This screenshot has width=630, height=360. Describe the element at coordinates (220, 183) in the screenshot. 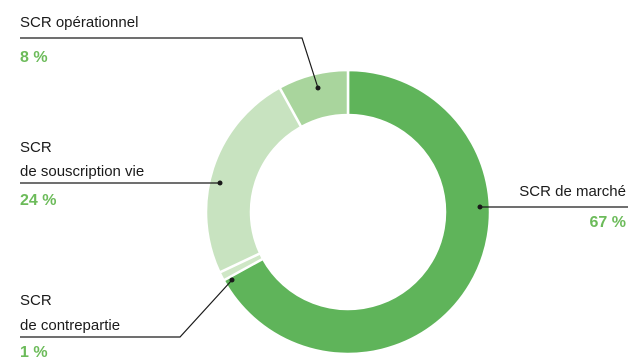

I see `leader-dot-souscription` at that location.